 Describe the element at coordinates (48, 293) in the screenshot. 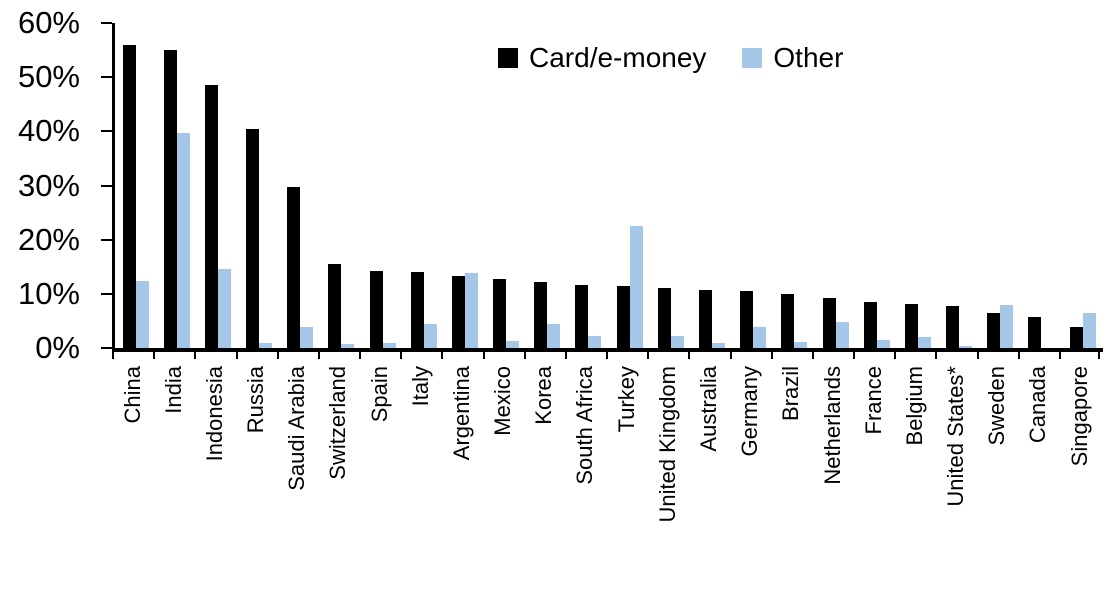

I see `y-tick-label: 10%` at that location.